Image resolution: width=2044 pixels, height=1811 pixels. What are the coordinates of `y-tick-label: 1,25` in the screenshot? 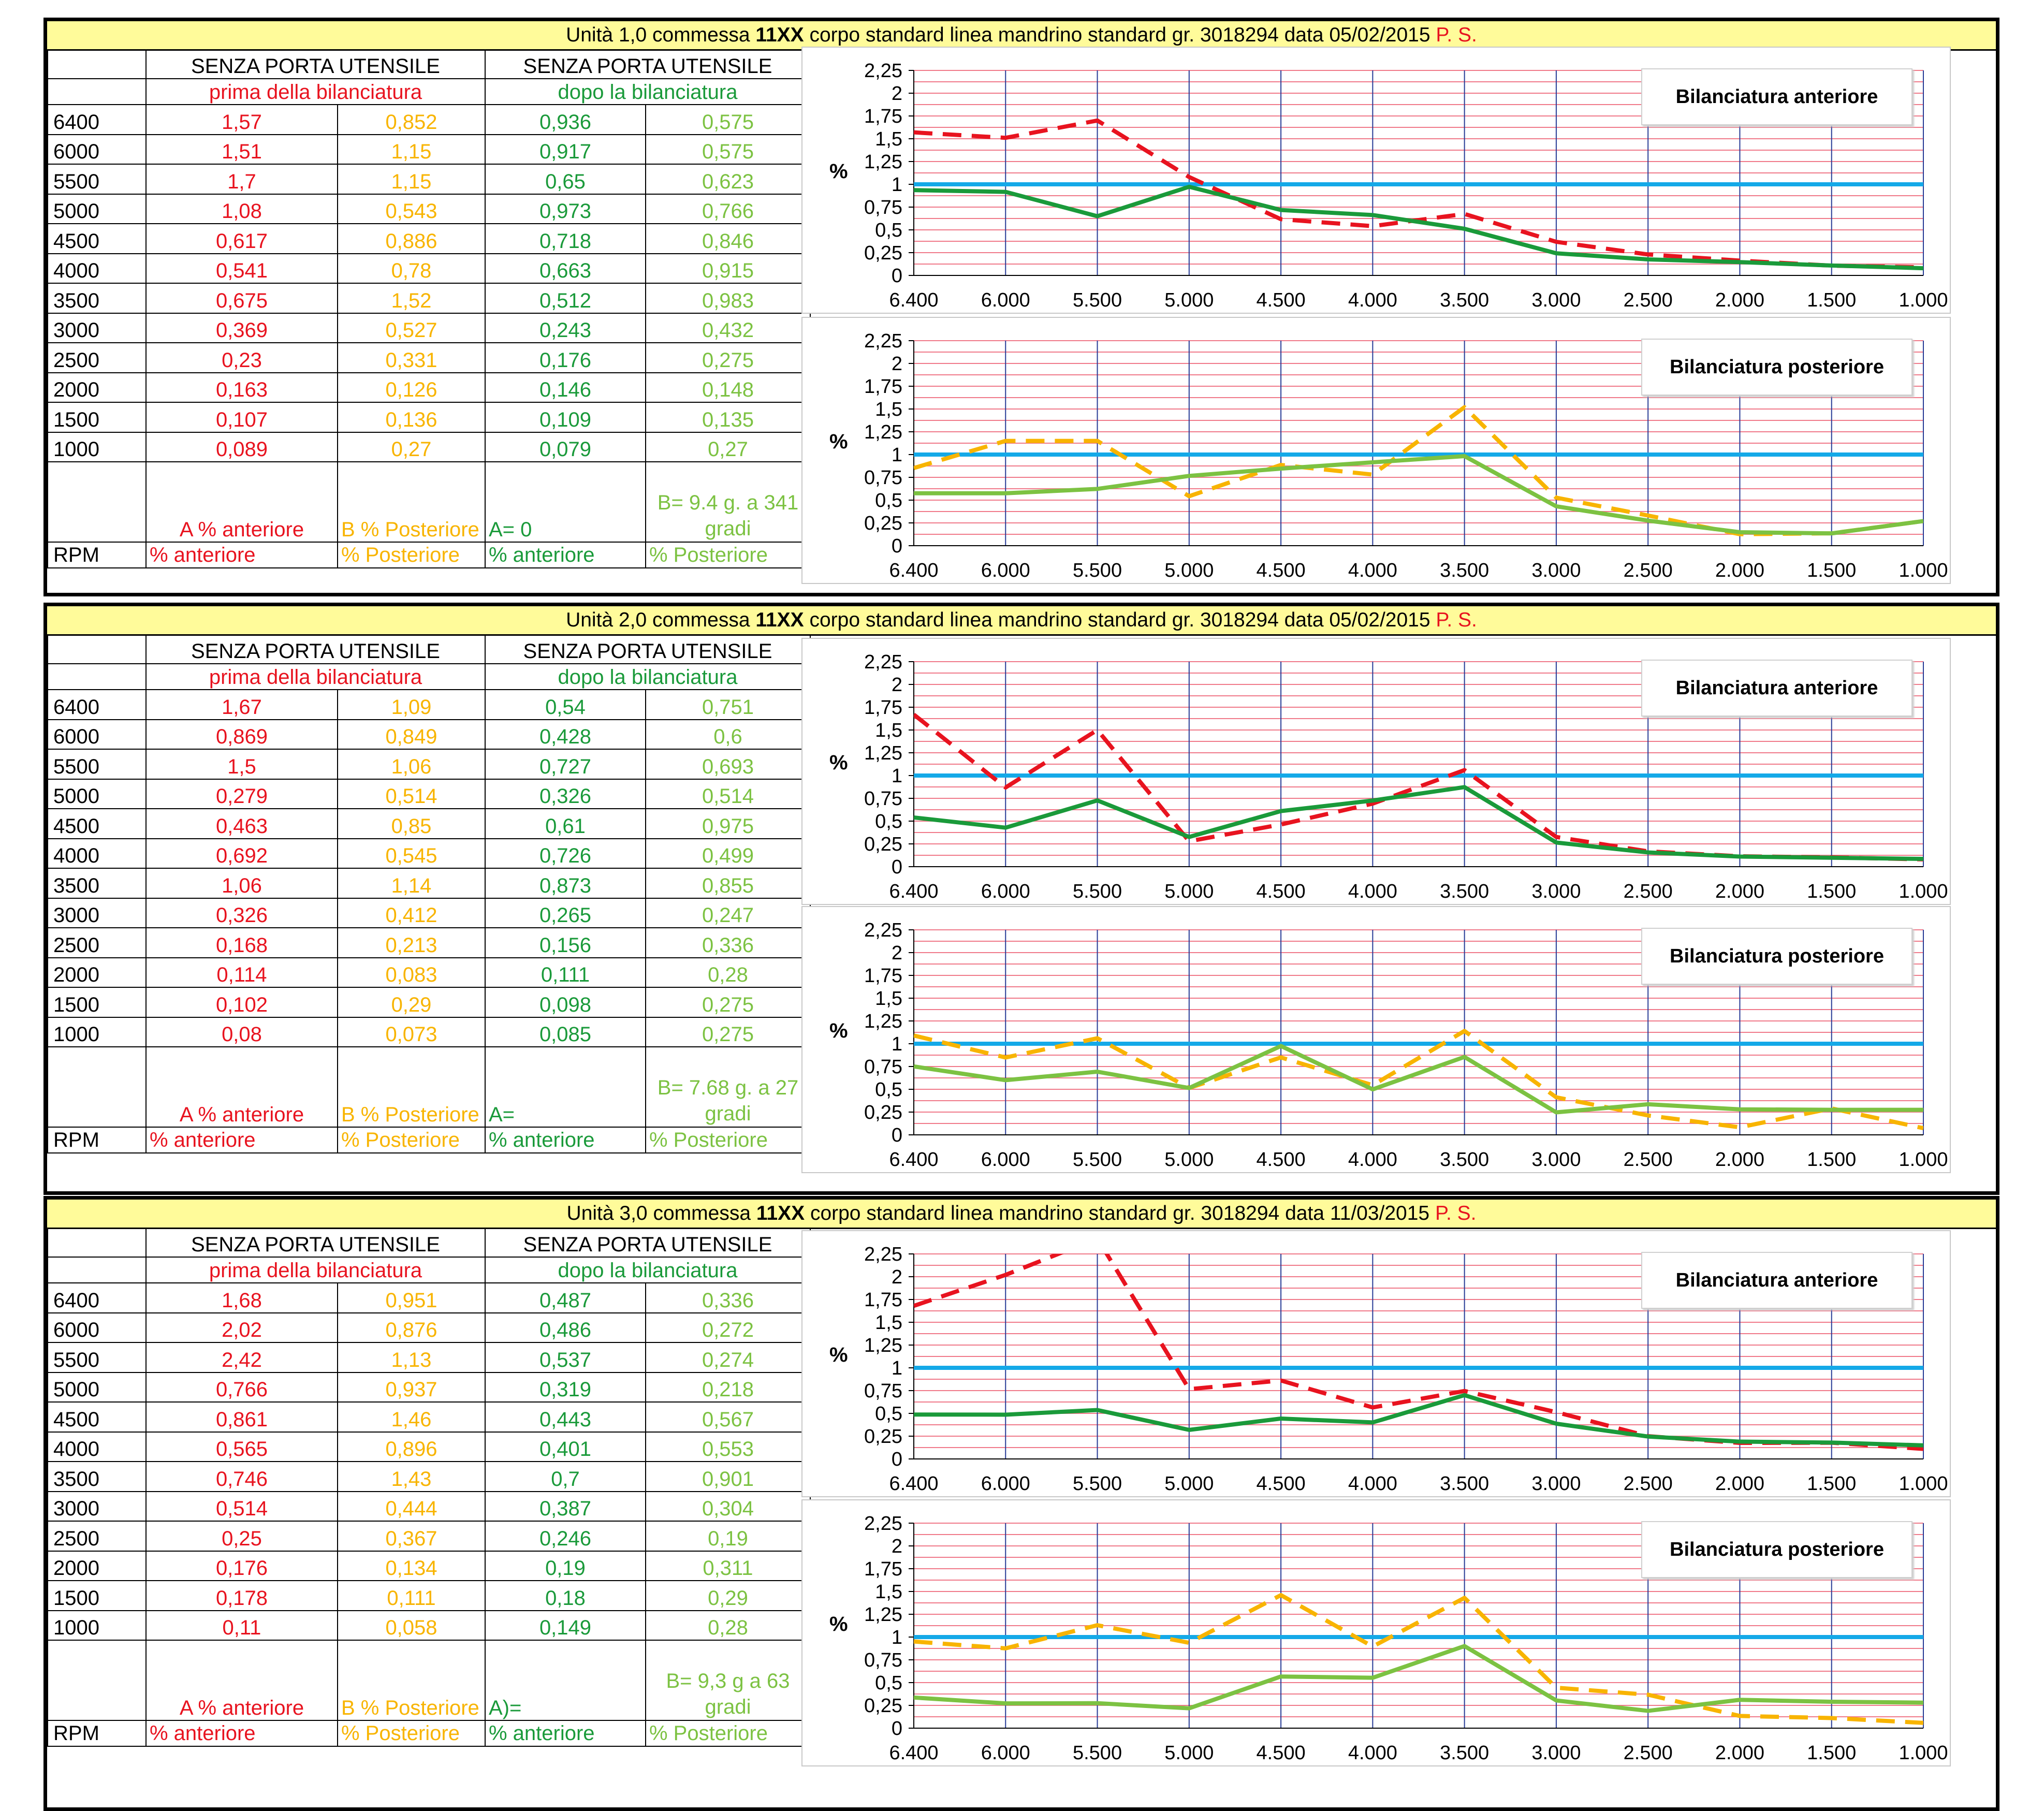 It's located at (883, 753).